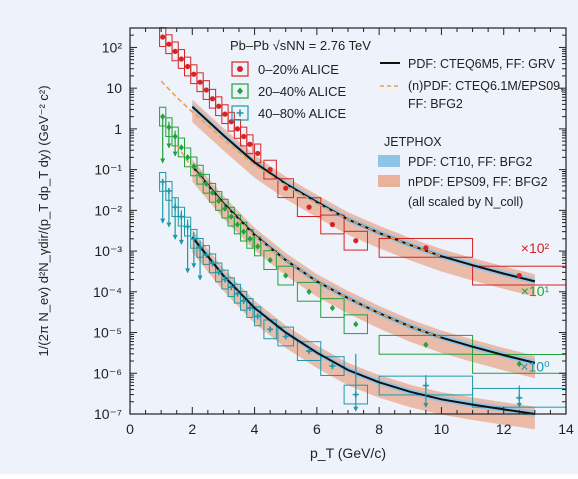 This screenshot has width=578, height=479. Describe the element at coordinates (108, 251) in the screenshot. I see `y-tick-label: 10⁻³` at that location.